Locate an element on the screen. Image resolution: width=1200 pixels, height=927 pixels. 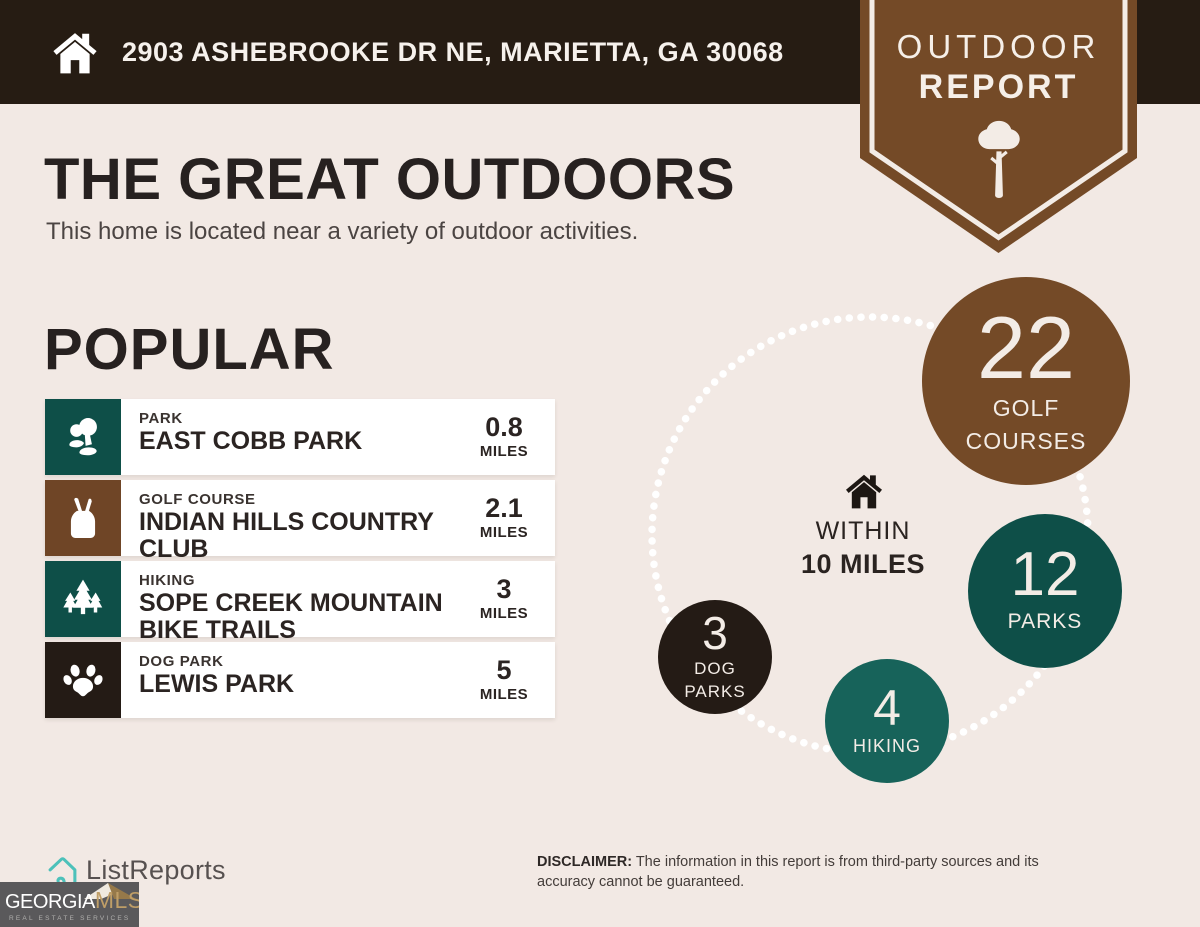
distance-value: 3 is located at coordinates (504, 589).